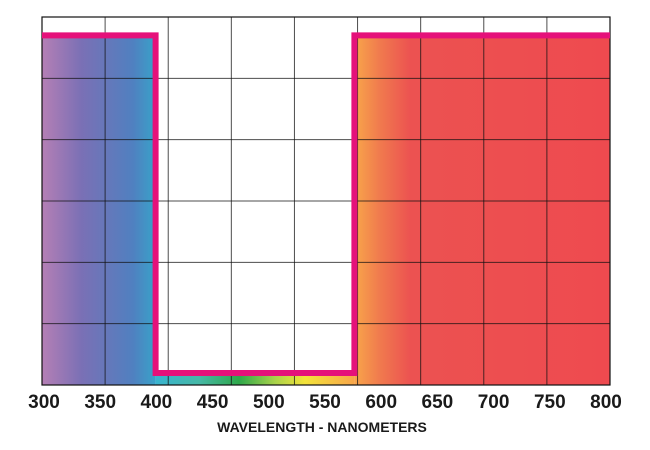 The width and height of the screenshot is (650, 450). What do you see at coordinates (606, 402) in the screenshot?
I see `x-tick-label: 800` at bounding box center [606, 402].